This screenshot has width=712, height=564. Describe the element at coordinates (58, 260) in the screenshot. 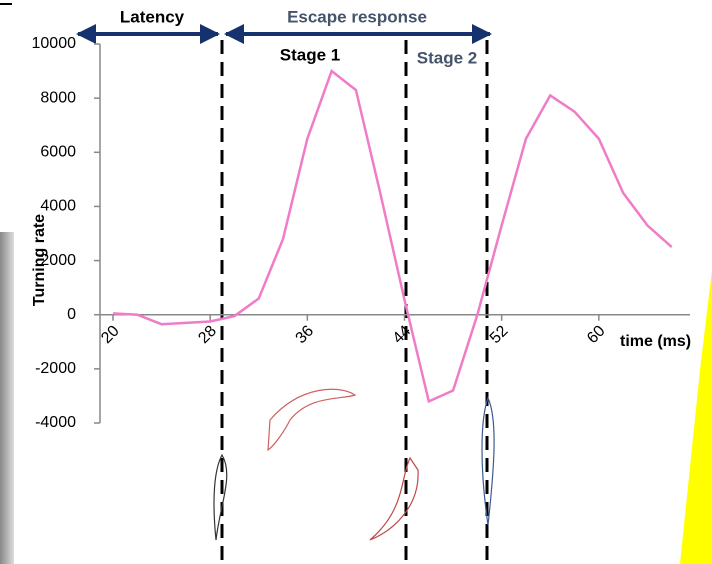

I see `y-tick-label: 2000` at that location.